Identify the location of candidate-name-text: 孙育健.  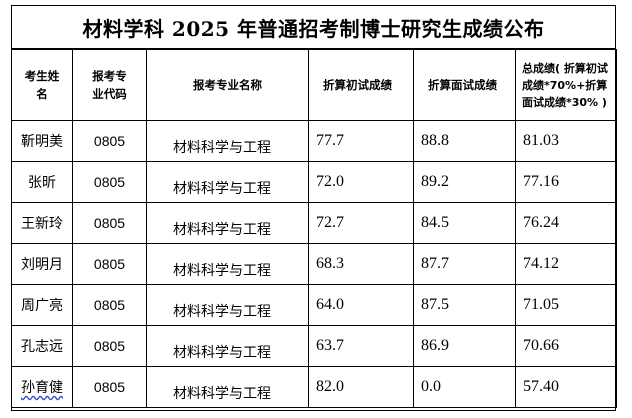
(42, 388).